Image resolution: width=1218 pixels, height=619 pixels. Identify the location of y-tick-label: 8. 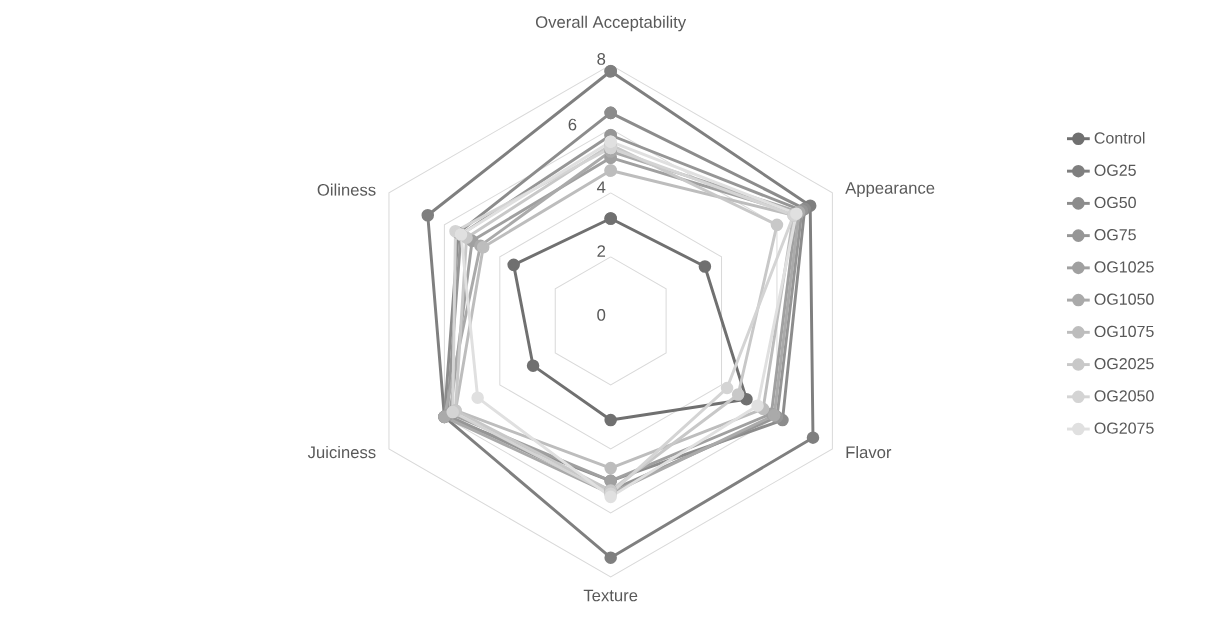
(601, 59).